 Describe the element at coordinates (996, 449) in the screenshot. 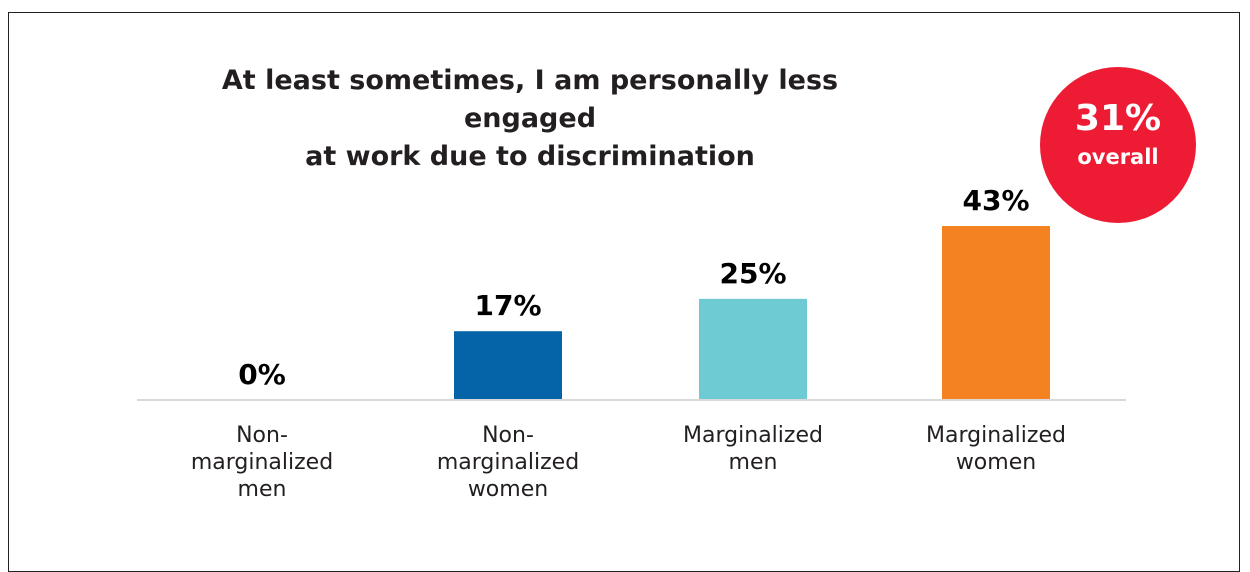

I see `category-label-4: Marginalized women` at that location.